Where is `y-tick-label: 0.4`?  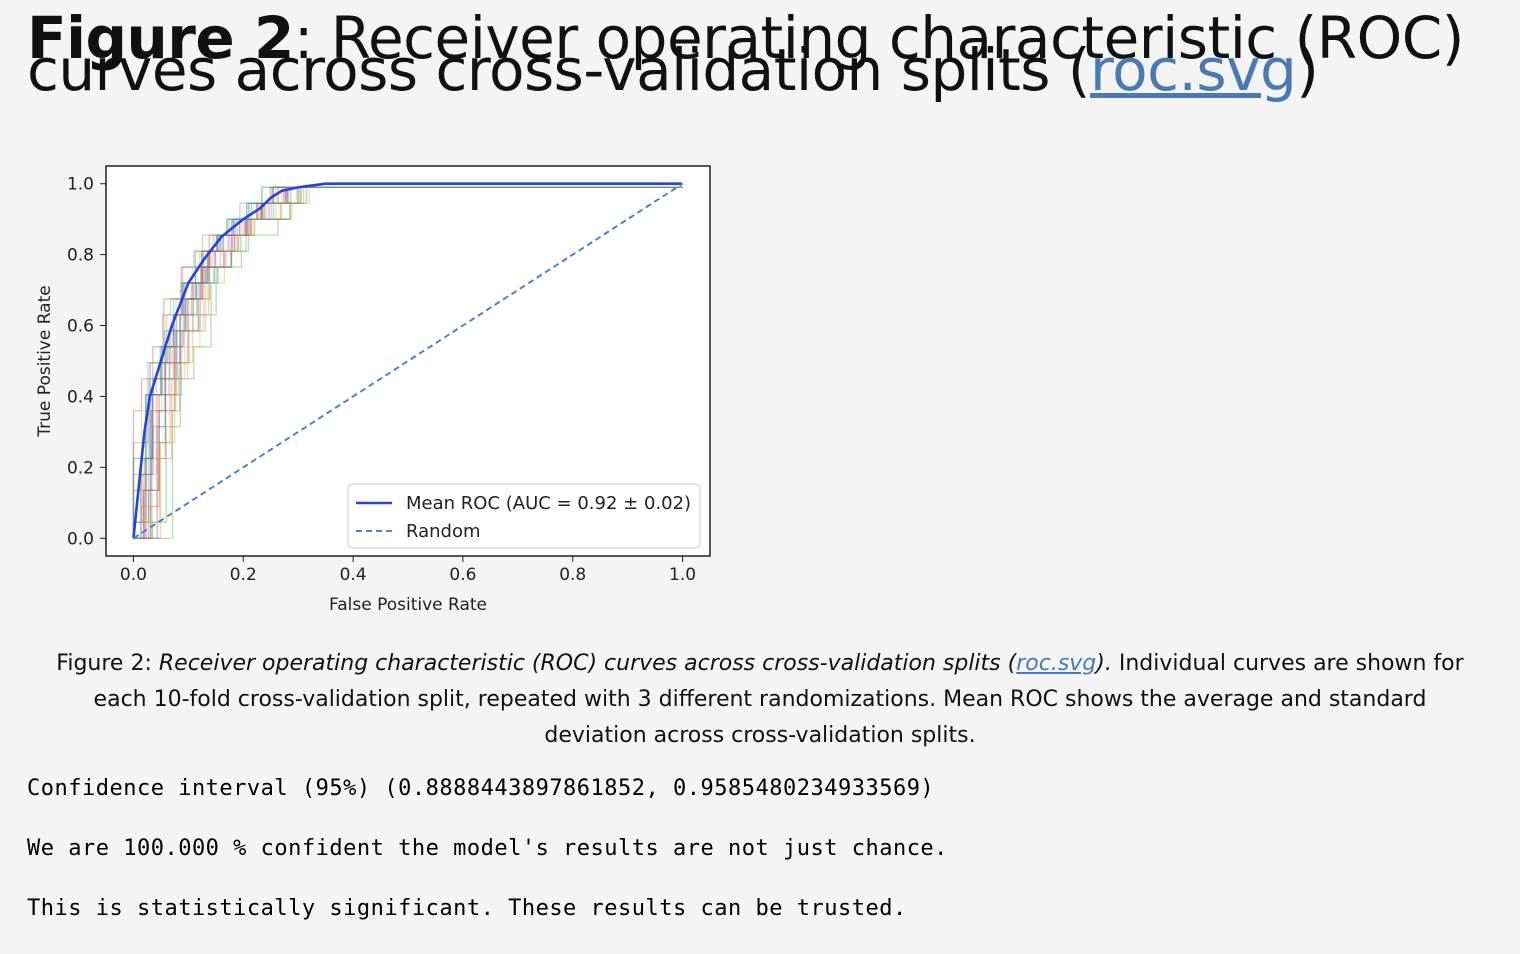 y-tick-label: 0.4 is located at coordinates (80, 397).